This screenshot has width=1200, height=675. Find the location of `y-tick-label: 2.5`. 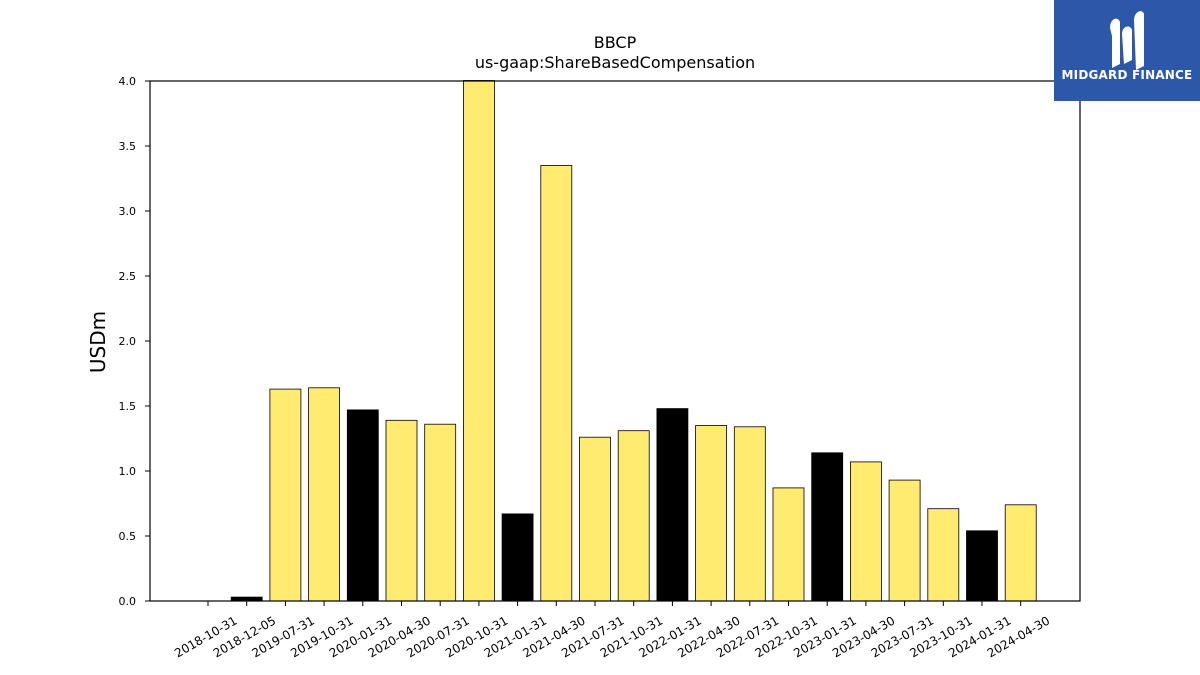

y-tick-label: 2.5 is located at coordinates (128, 276).